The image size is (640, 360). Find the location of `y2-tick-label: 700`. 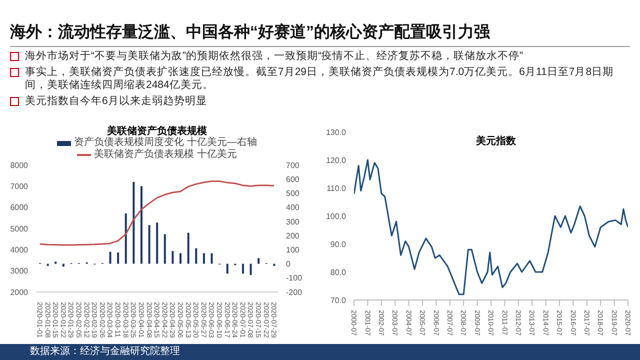

y2-tick-label: 700 is located at coordinates (293, 165).